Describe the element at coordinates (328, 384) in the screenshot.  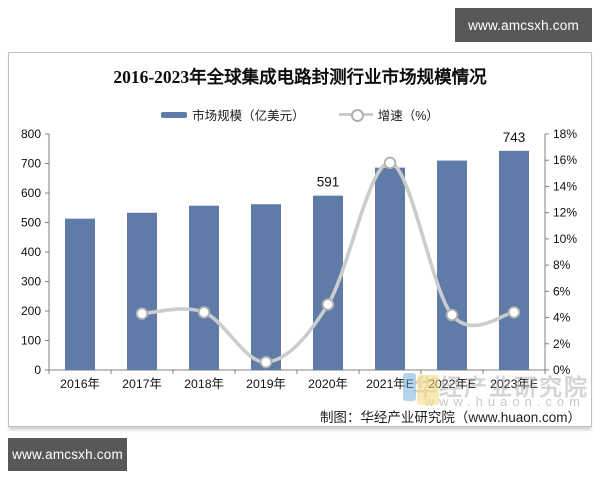
I see `x-axis-category-label: 2020年` at that location.